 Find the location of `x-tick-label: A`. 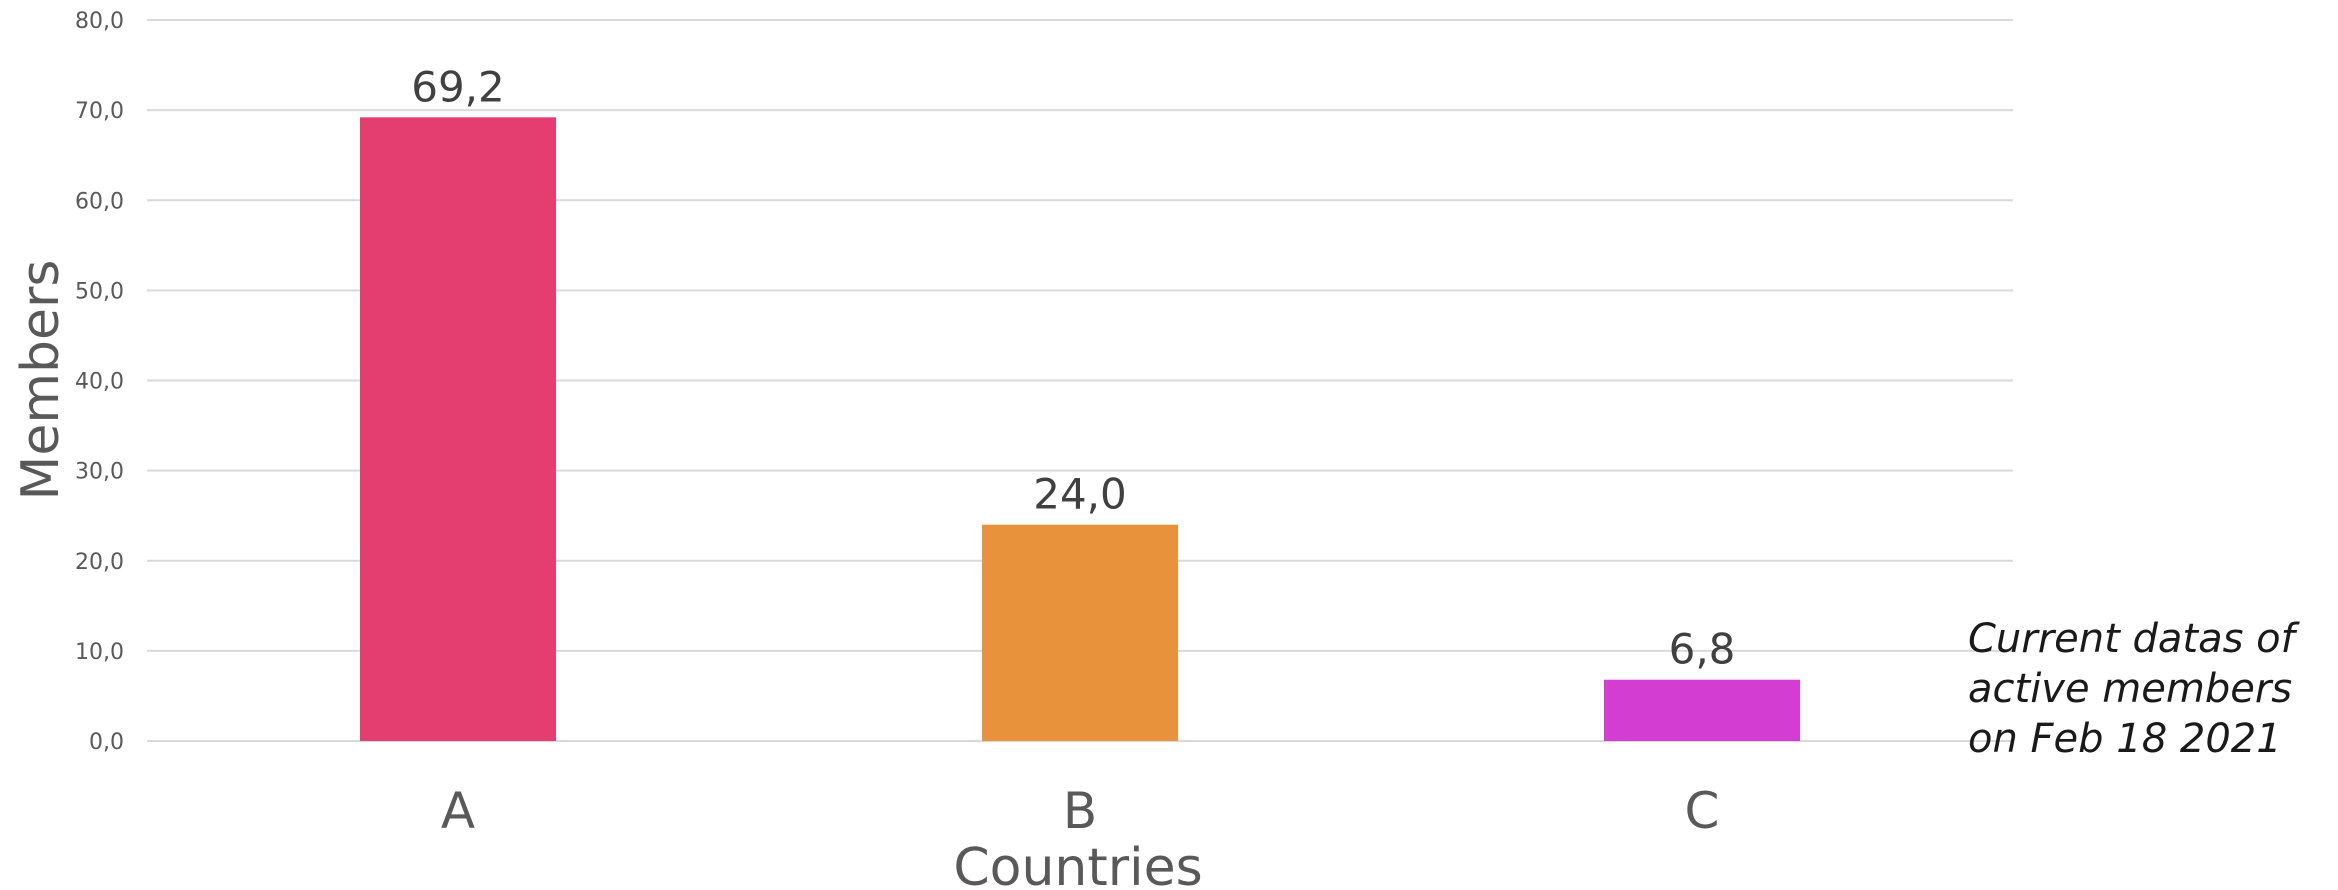

x-tick-label: A is located at coordinates (458, 811).